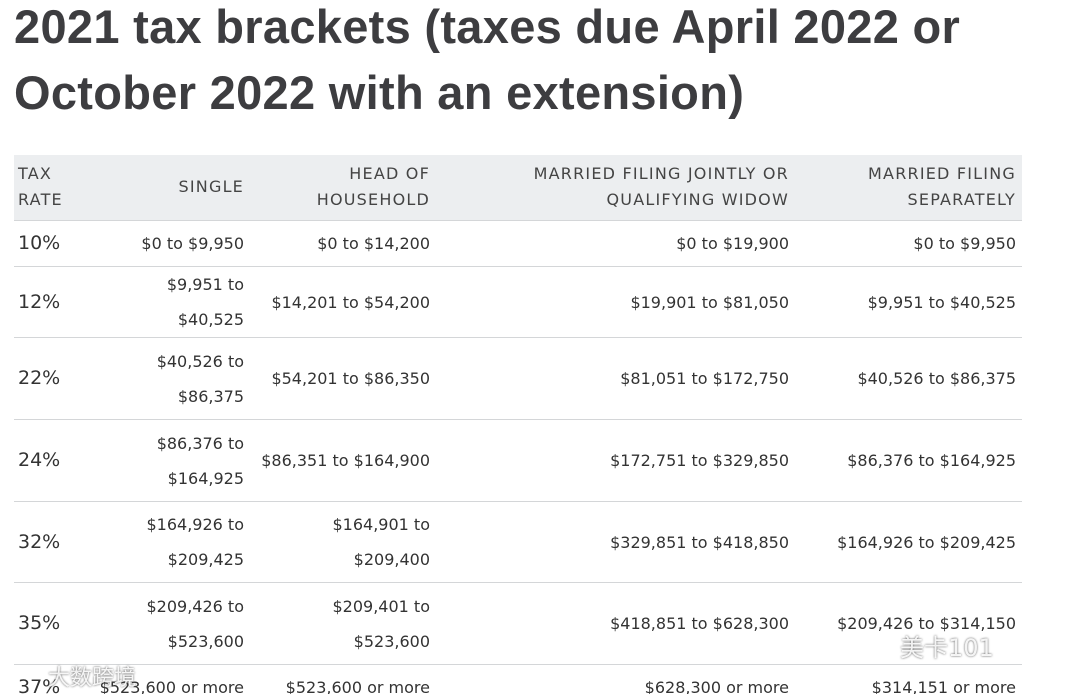 The width and height of the screenshot is (1080, 694). What do you see at coordinates (343, 188) in the screenshot?
I see `column-header: HEAD OF HOUSEHOLD` at bounding box center [343, 188].